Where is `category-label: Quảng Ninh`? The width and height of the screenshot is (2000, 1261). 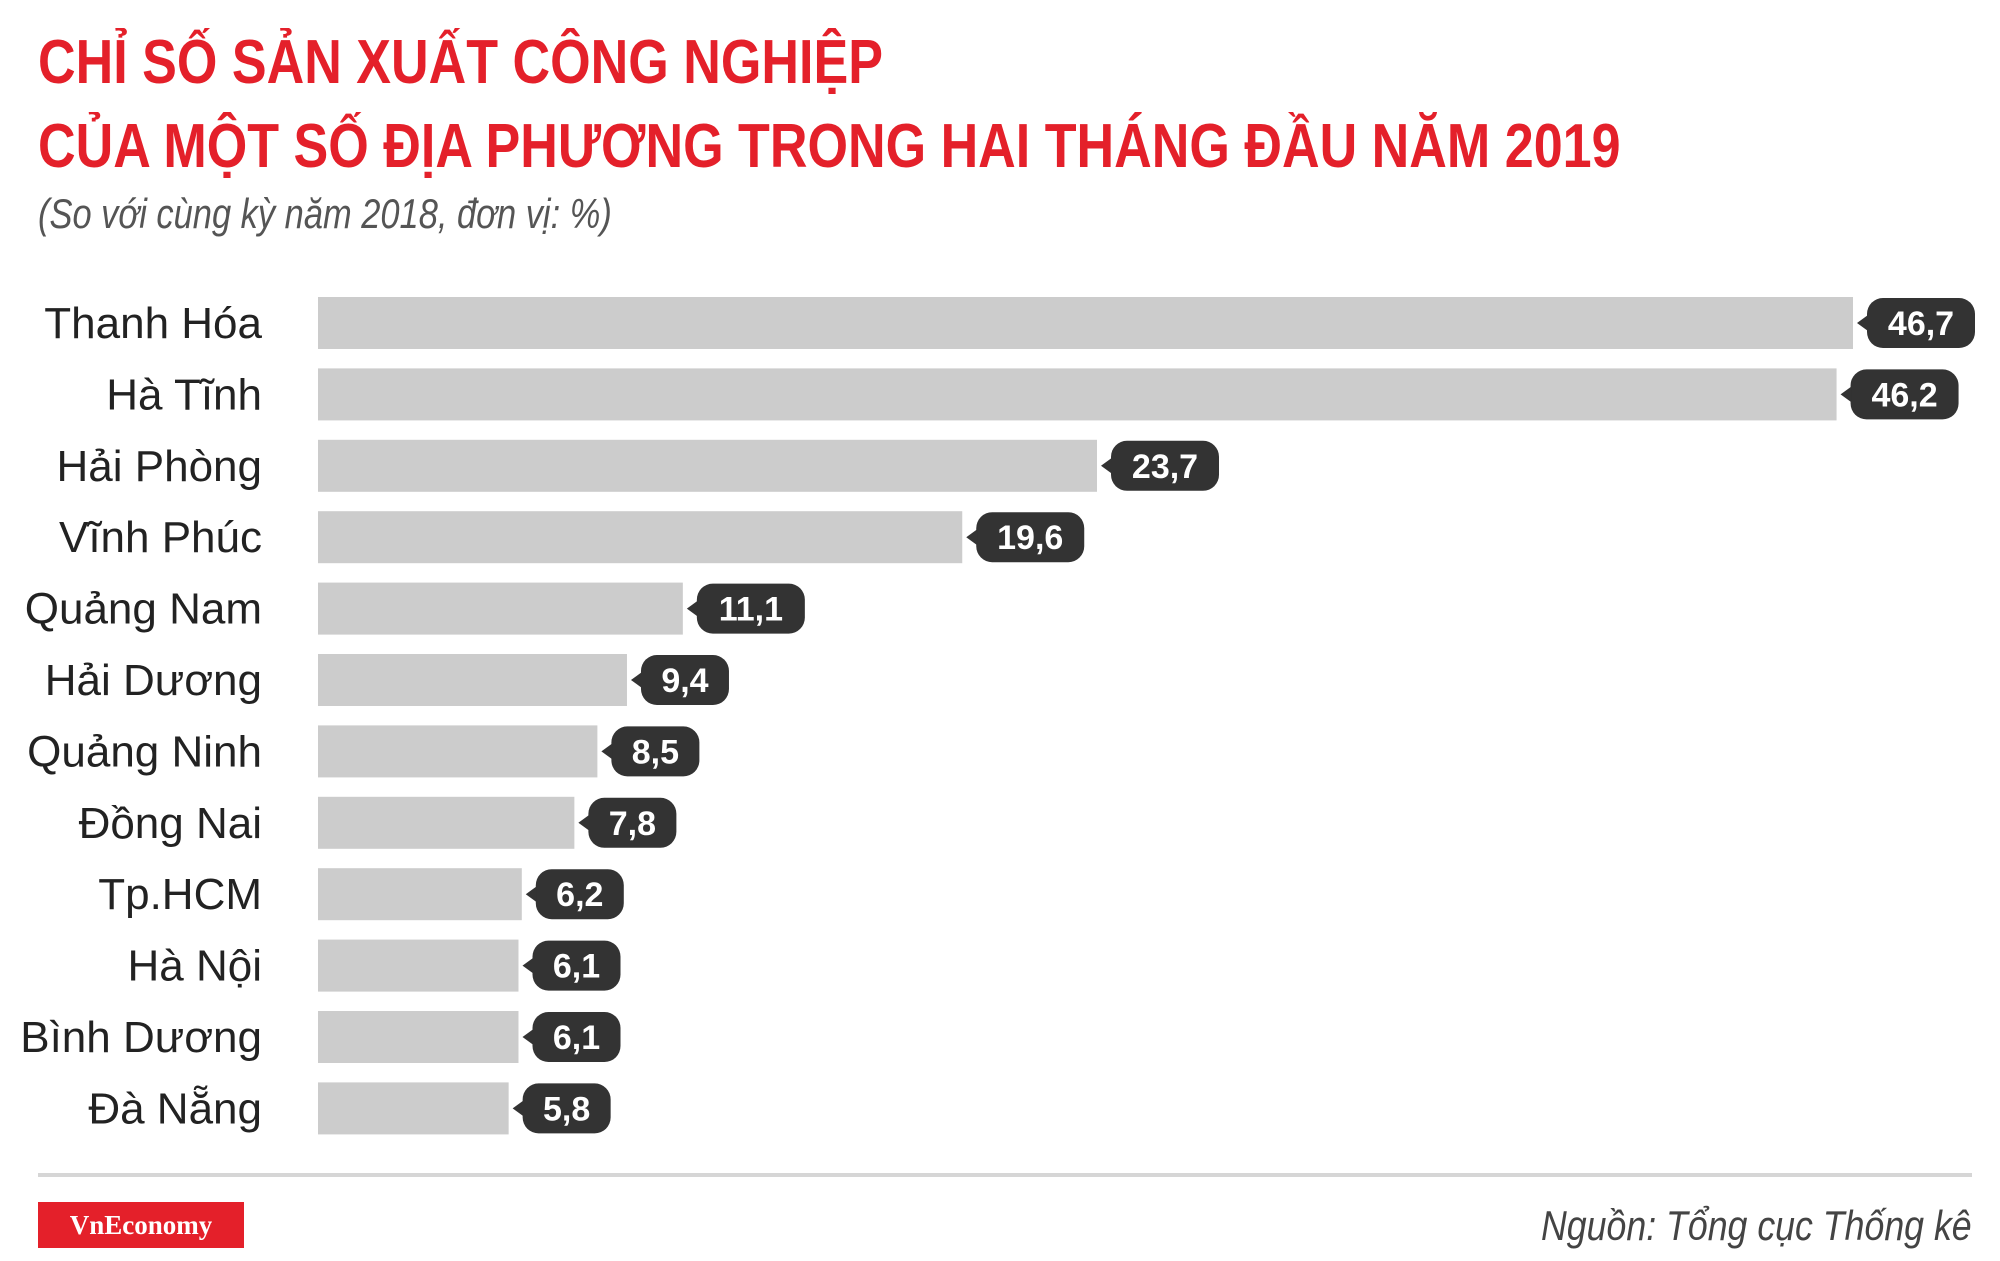
category-label: Quảng Ninh is located at coordinates (144, 751).